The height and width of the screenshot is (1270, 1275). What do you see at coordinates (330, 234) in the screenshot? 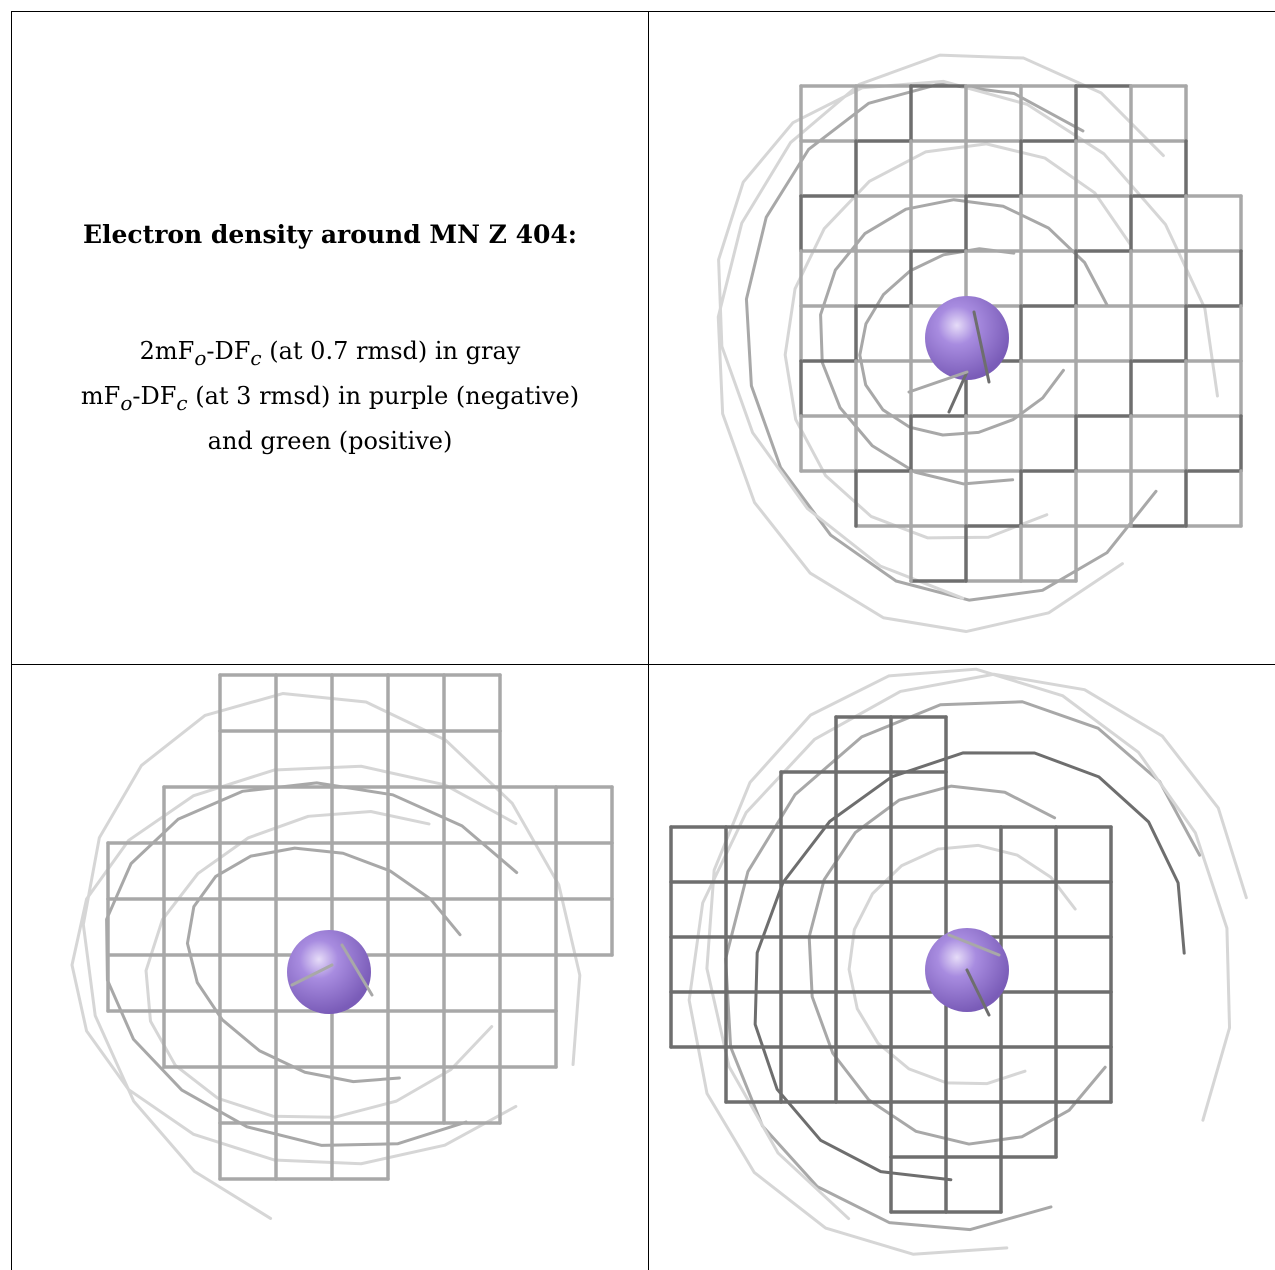
I see `caption-title: Electron density around MN Z 404:` at bounding box center [330, 234].